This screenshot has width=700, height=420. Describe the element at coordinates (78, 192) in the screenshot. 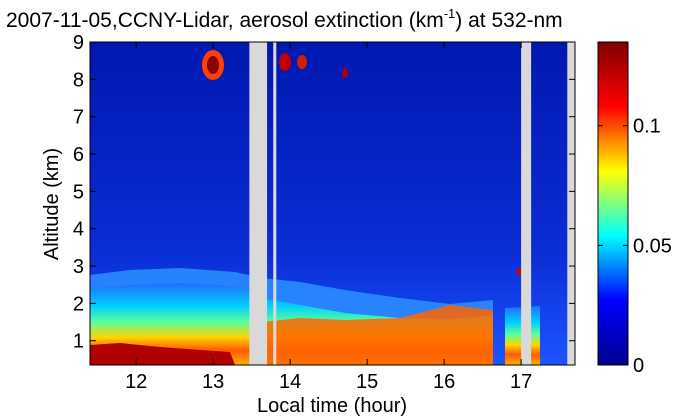

I see `y-tick-label: 5` at that location.